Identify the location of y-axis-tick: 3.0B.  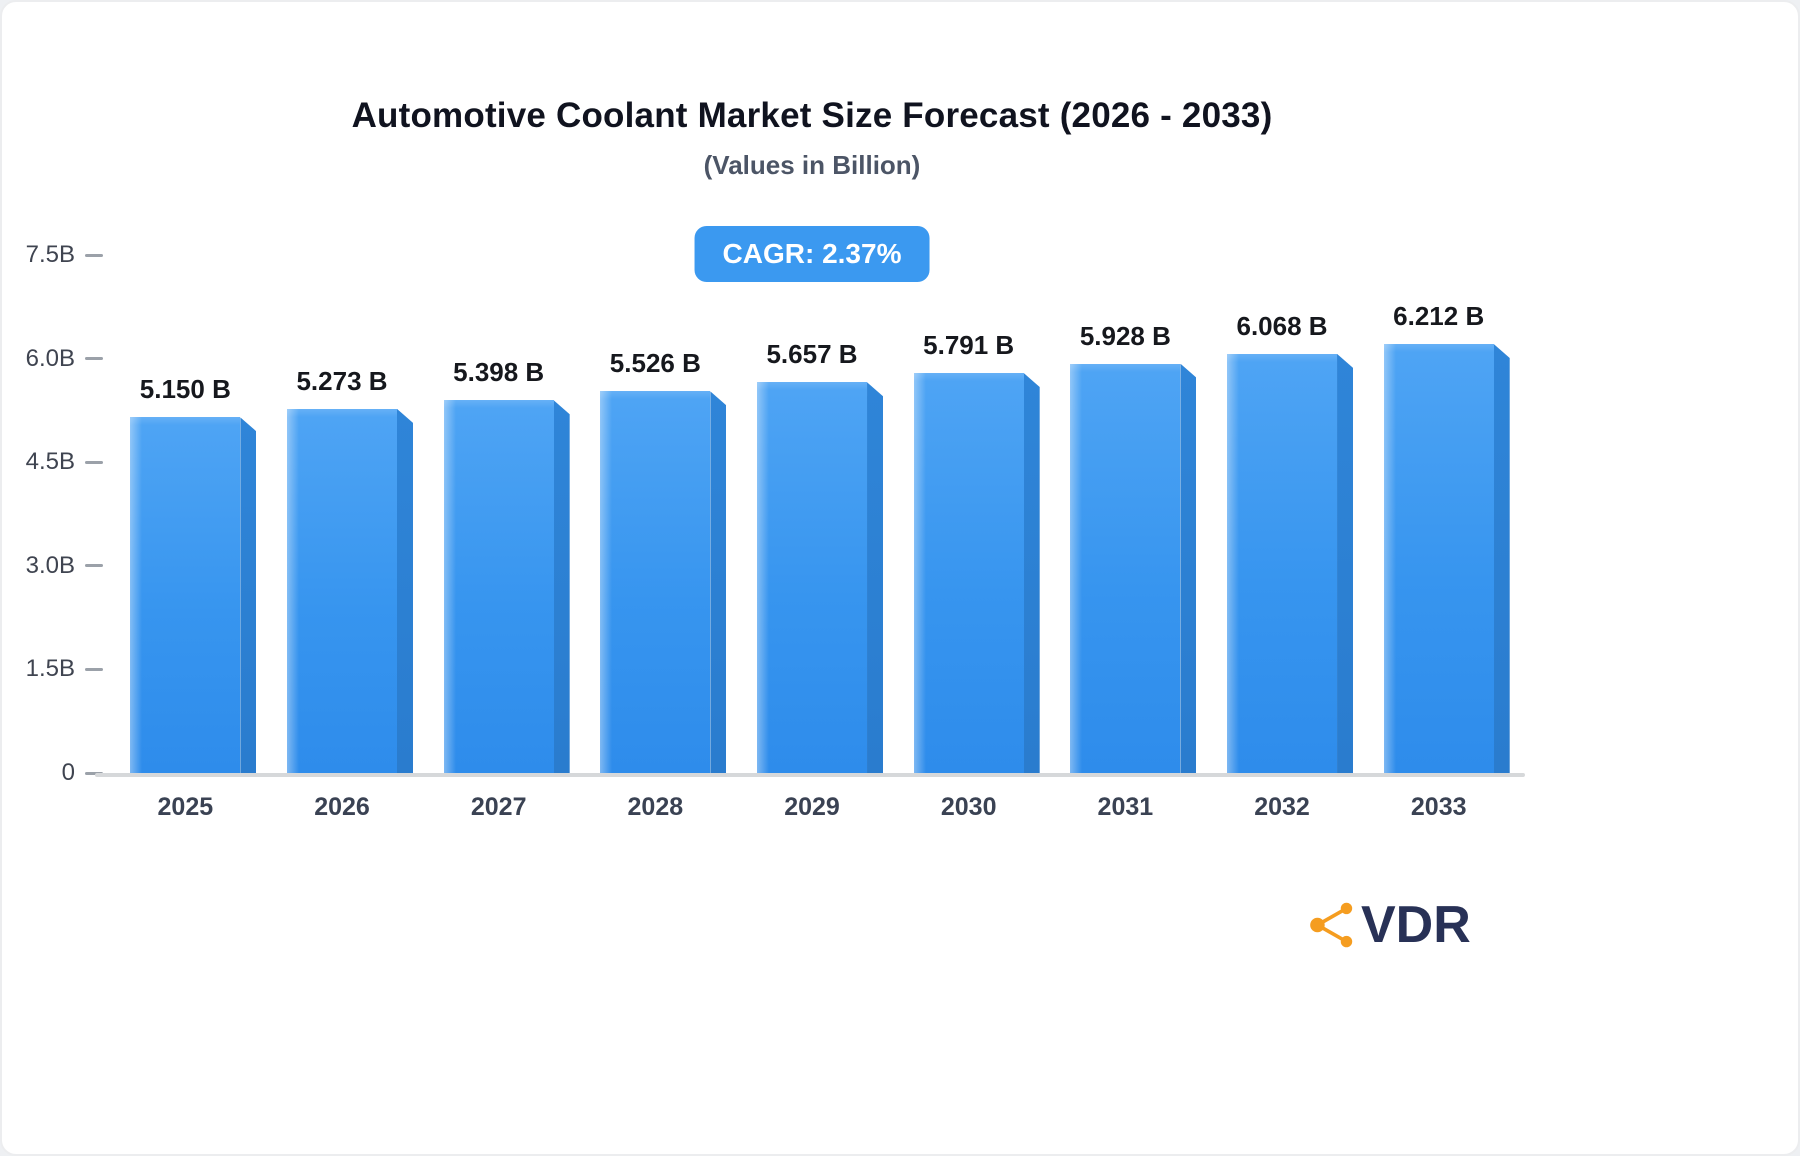
(64, 566).